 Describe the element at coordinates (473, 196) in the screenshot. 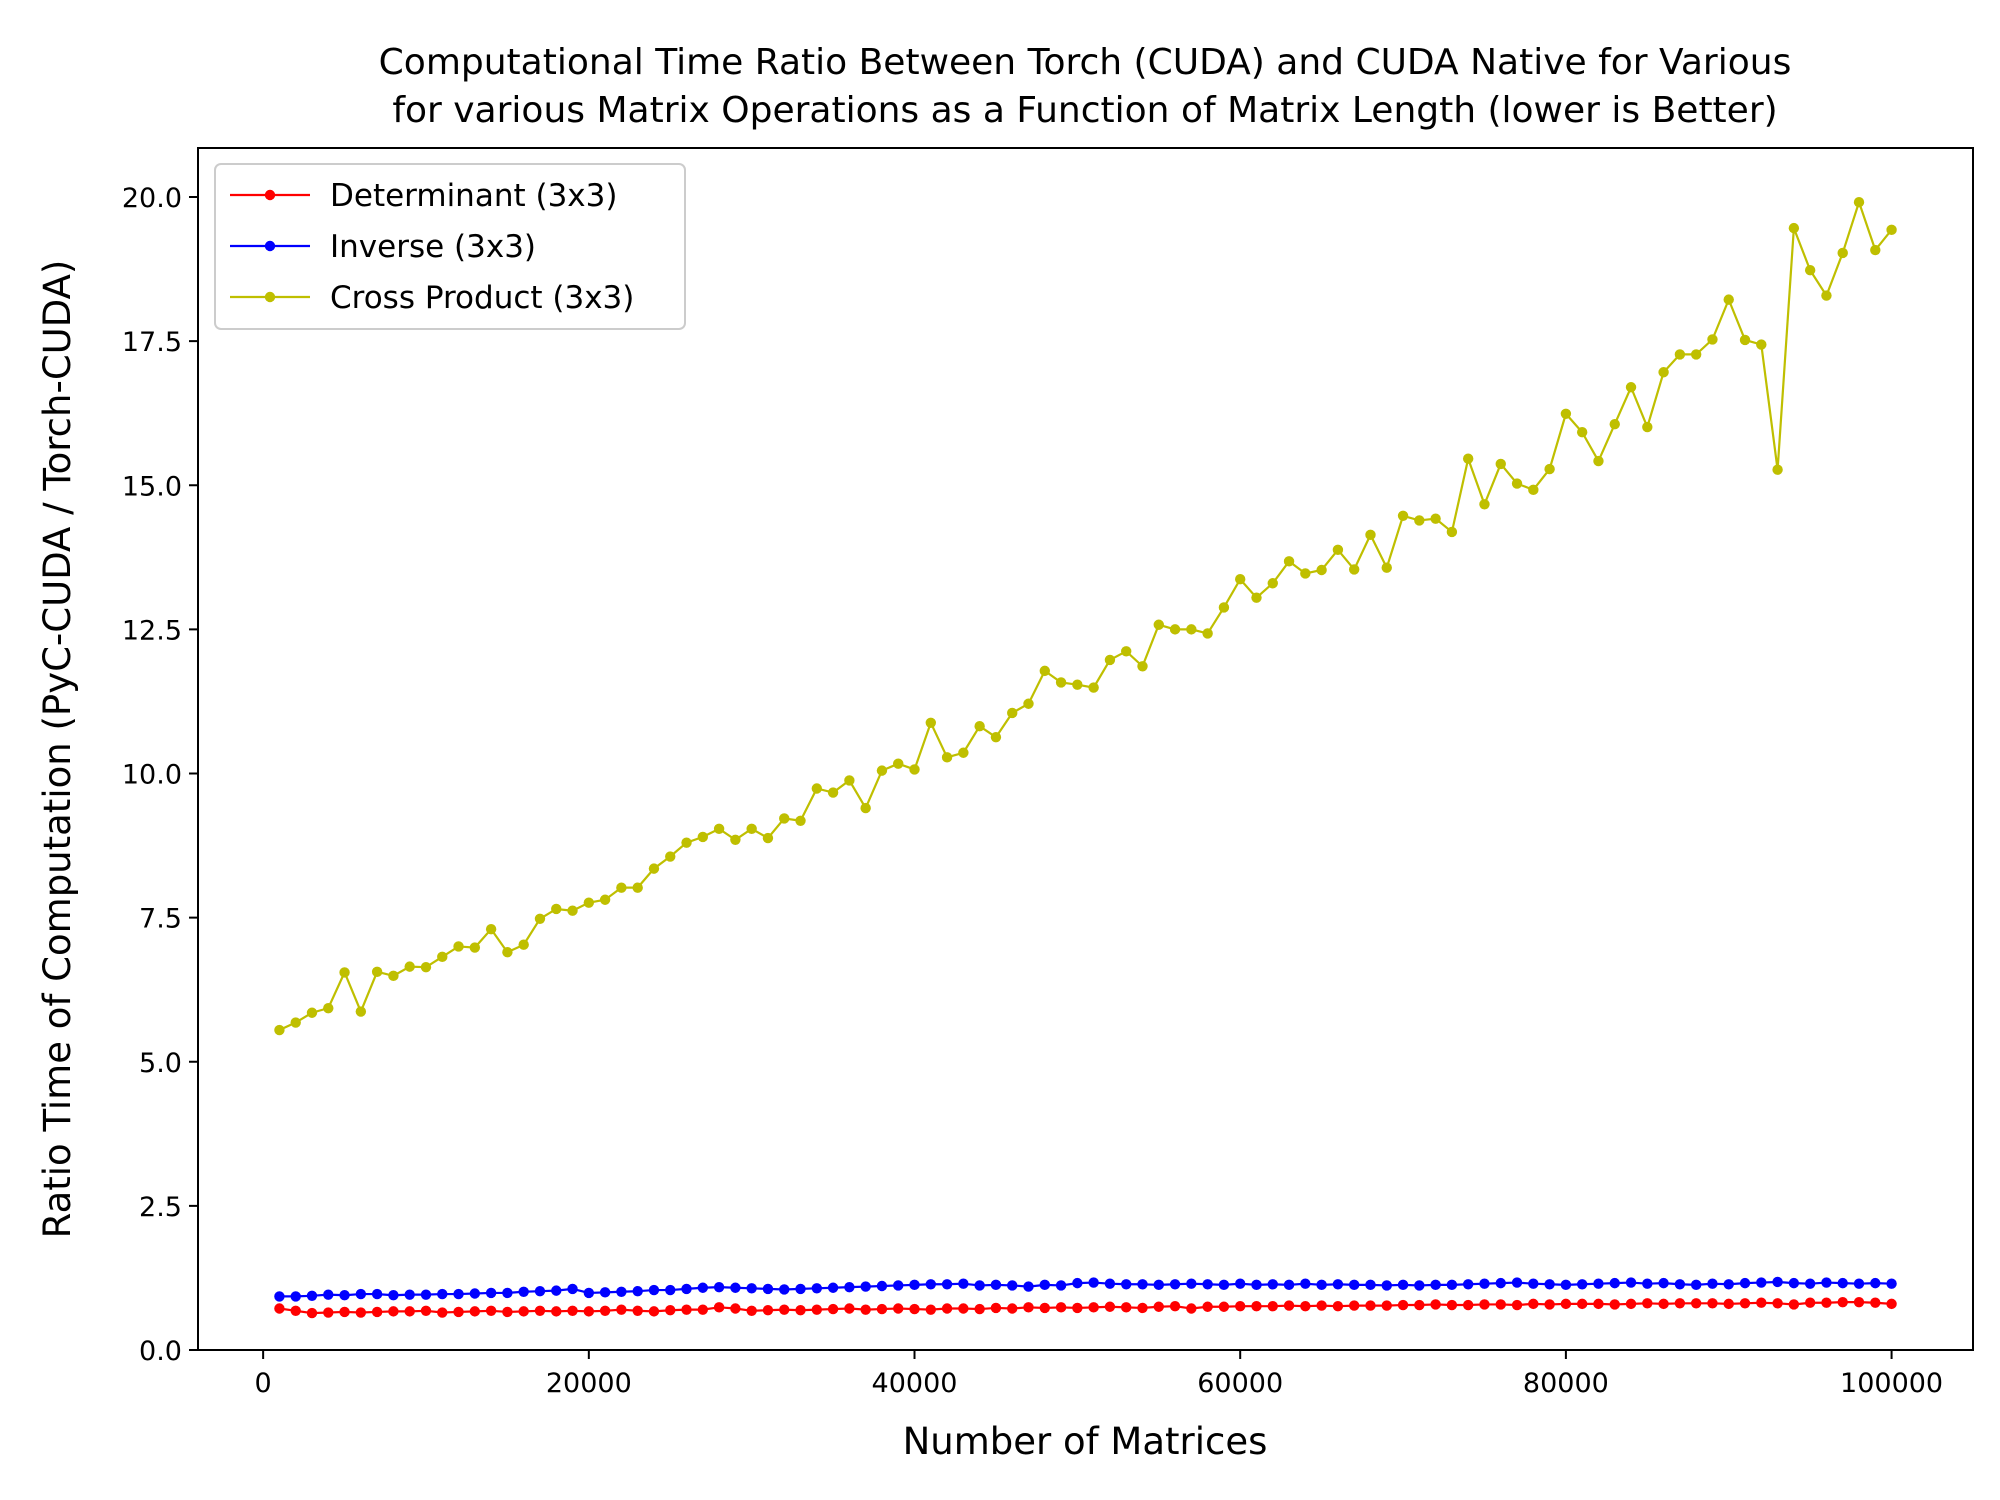

I see `legend-label: Determinant (3x3)` at that location.